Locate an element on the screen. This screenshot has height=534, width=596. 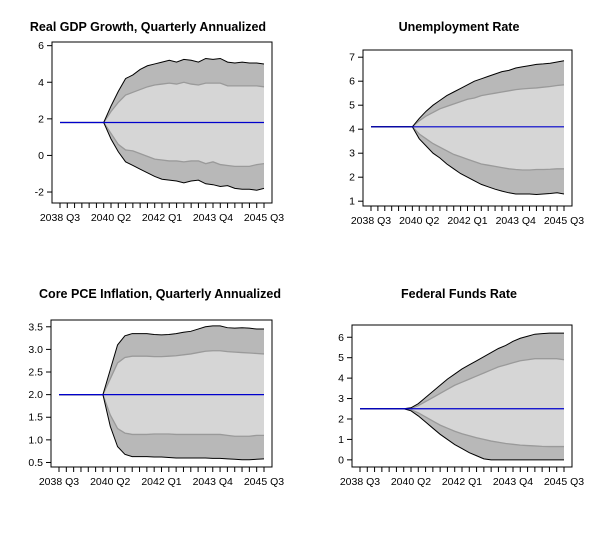
y-tick-label: -2 is located at coordinates (39, 193).